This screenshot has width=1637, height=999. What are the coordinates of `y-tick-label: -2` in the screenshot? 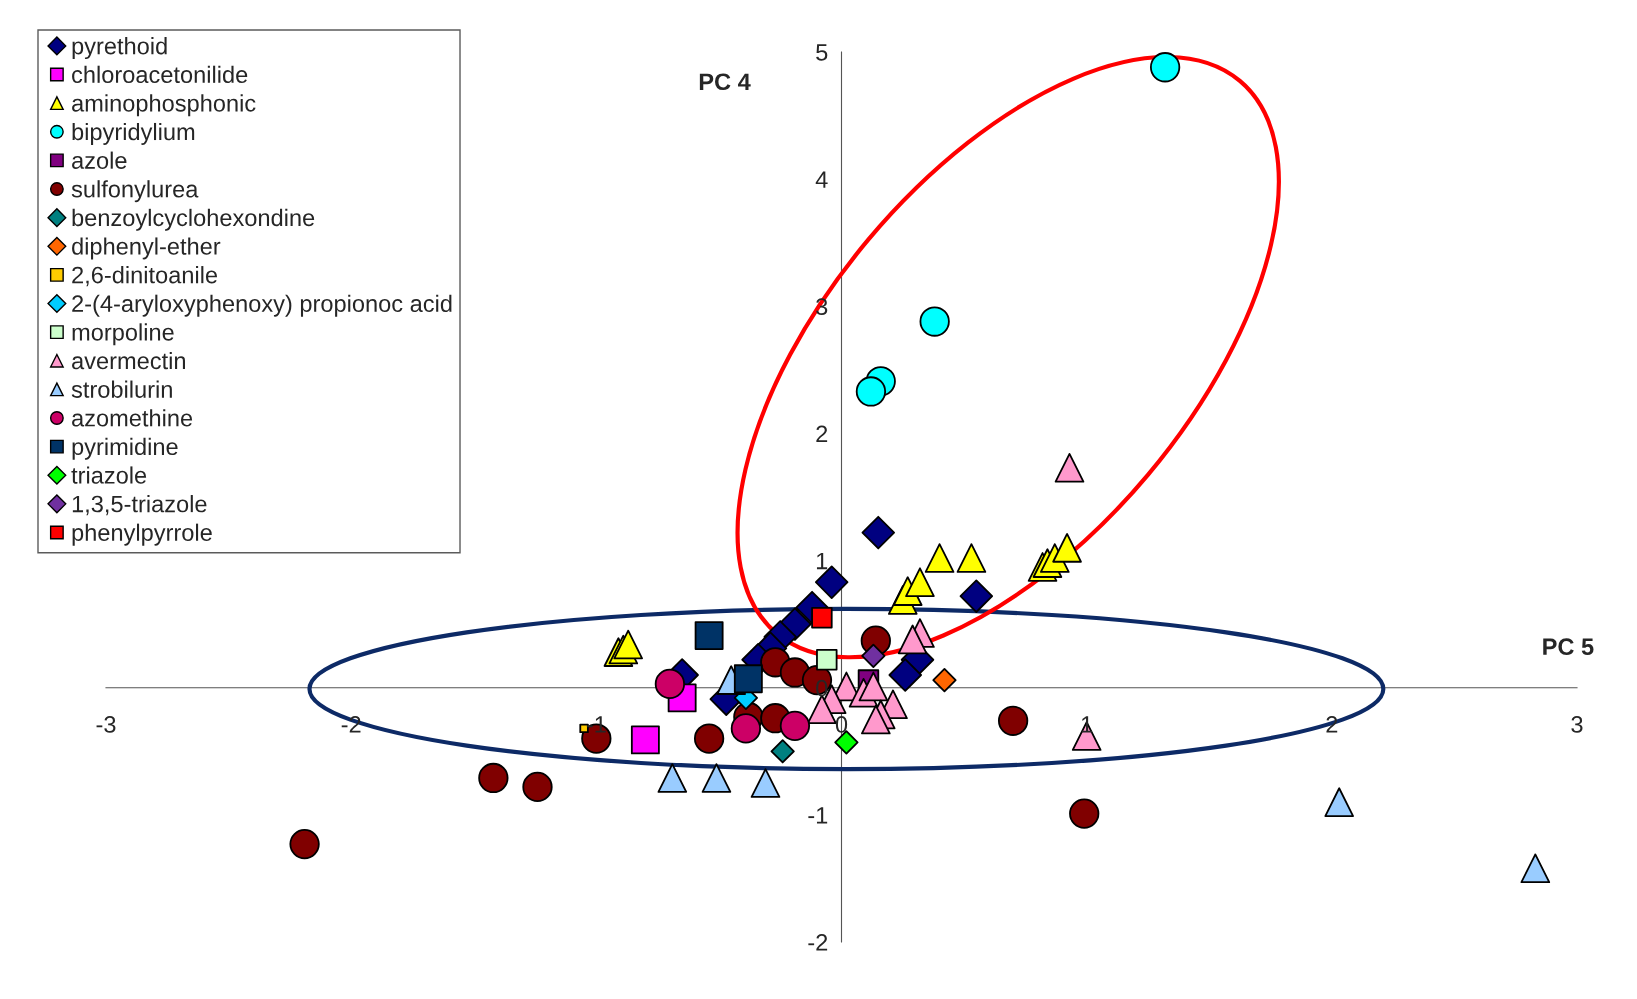 It's located at (818, 942).